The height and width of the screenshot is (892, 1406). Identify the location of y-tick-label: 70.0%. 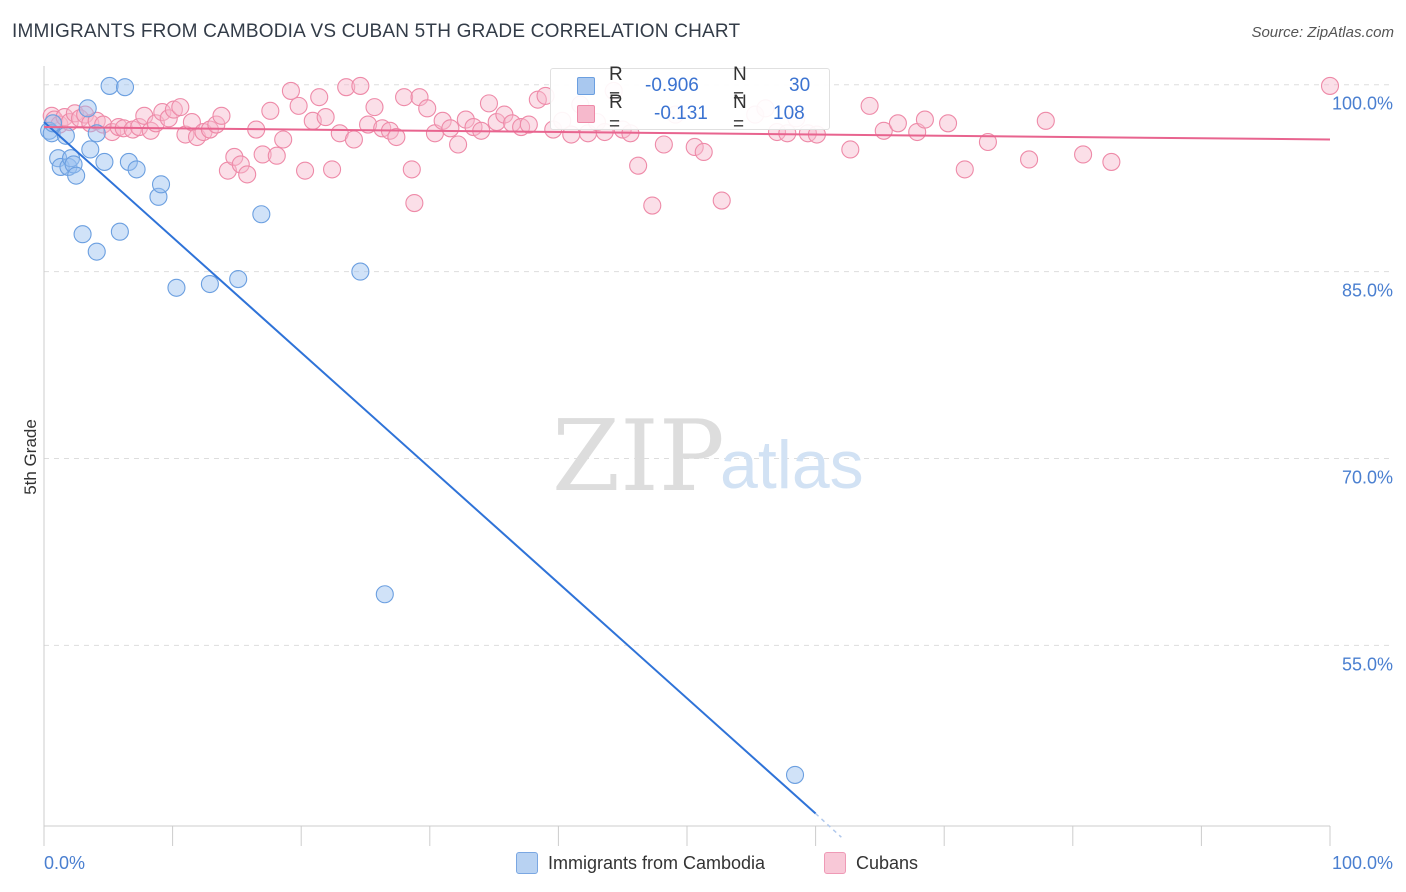
(1367, 477).